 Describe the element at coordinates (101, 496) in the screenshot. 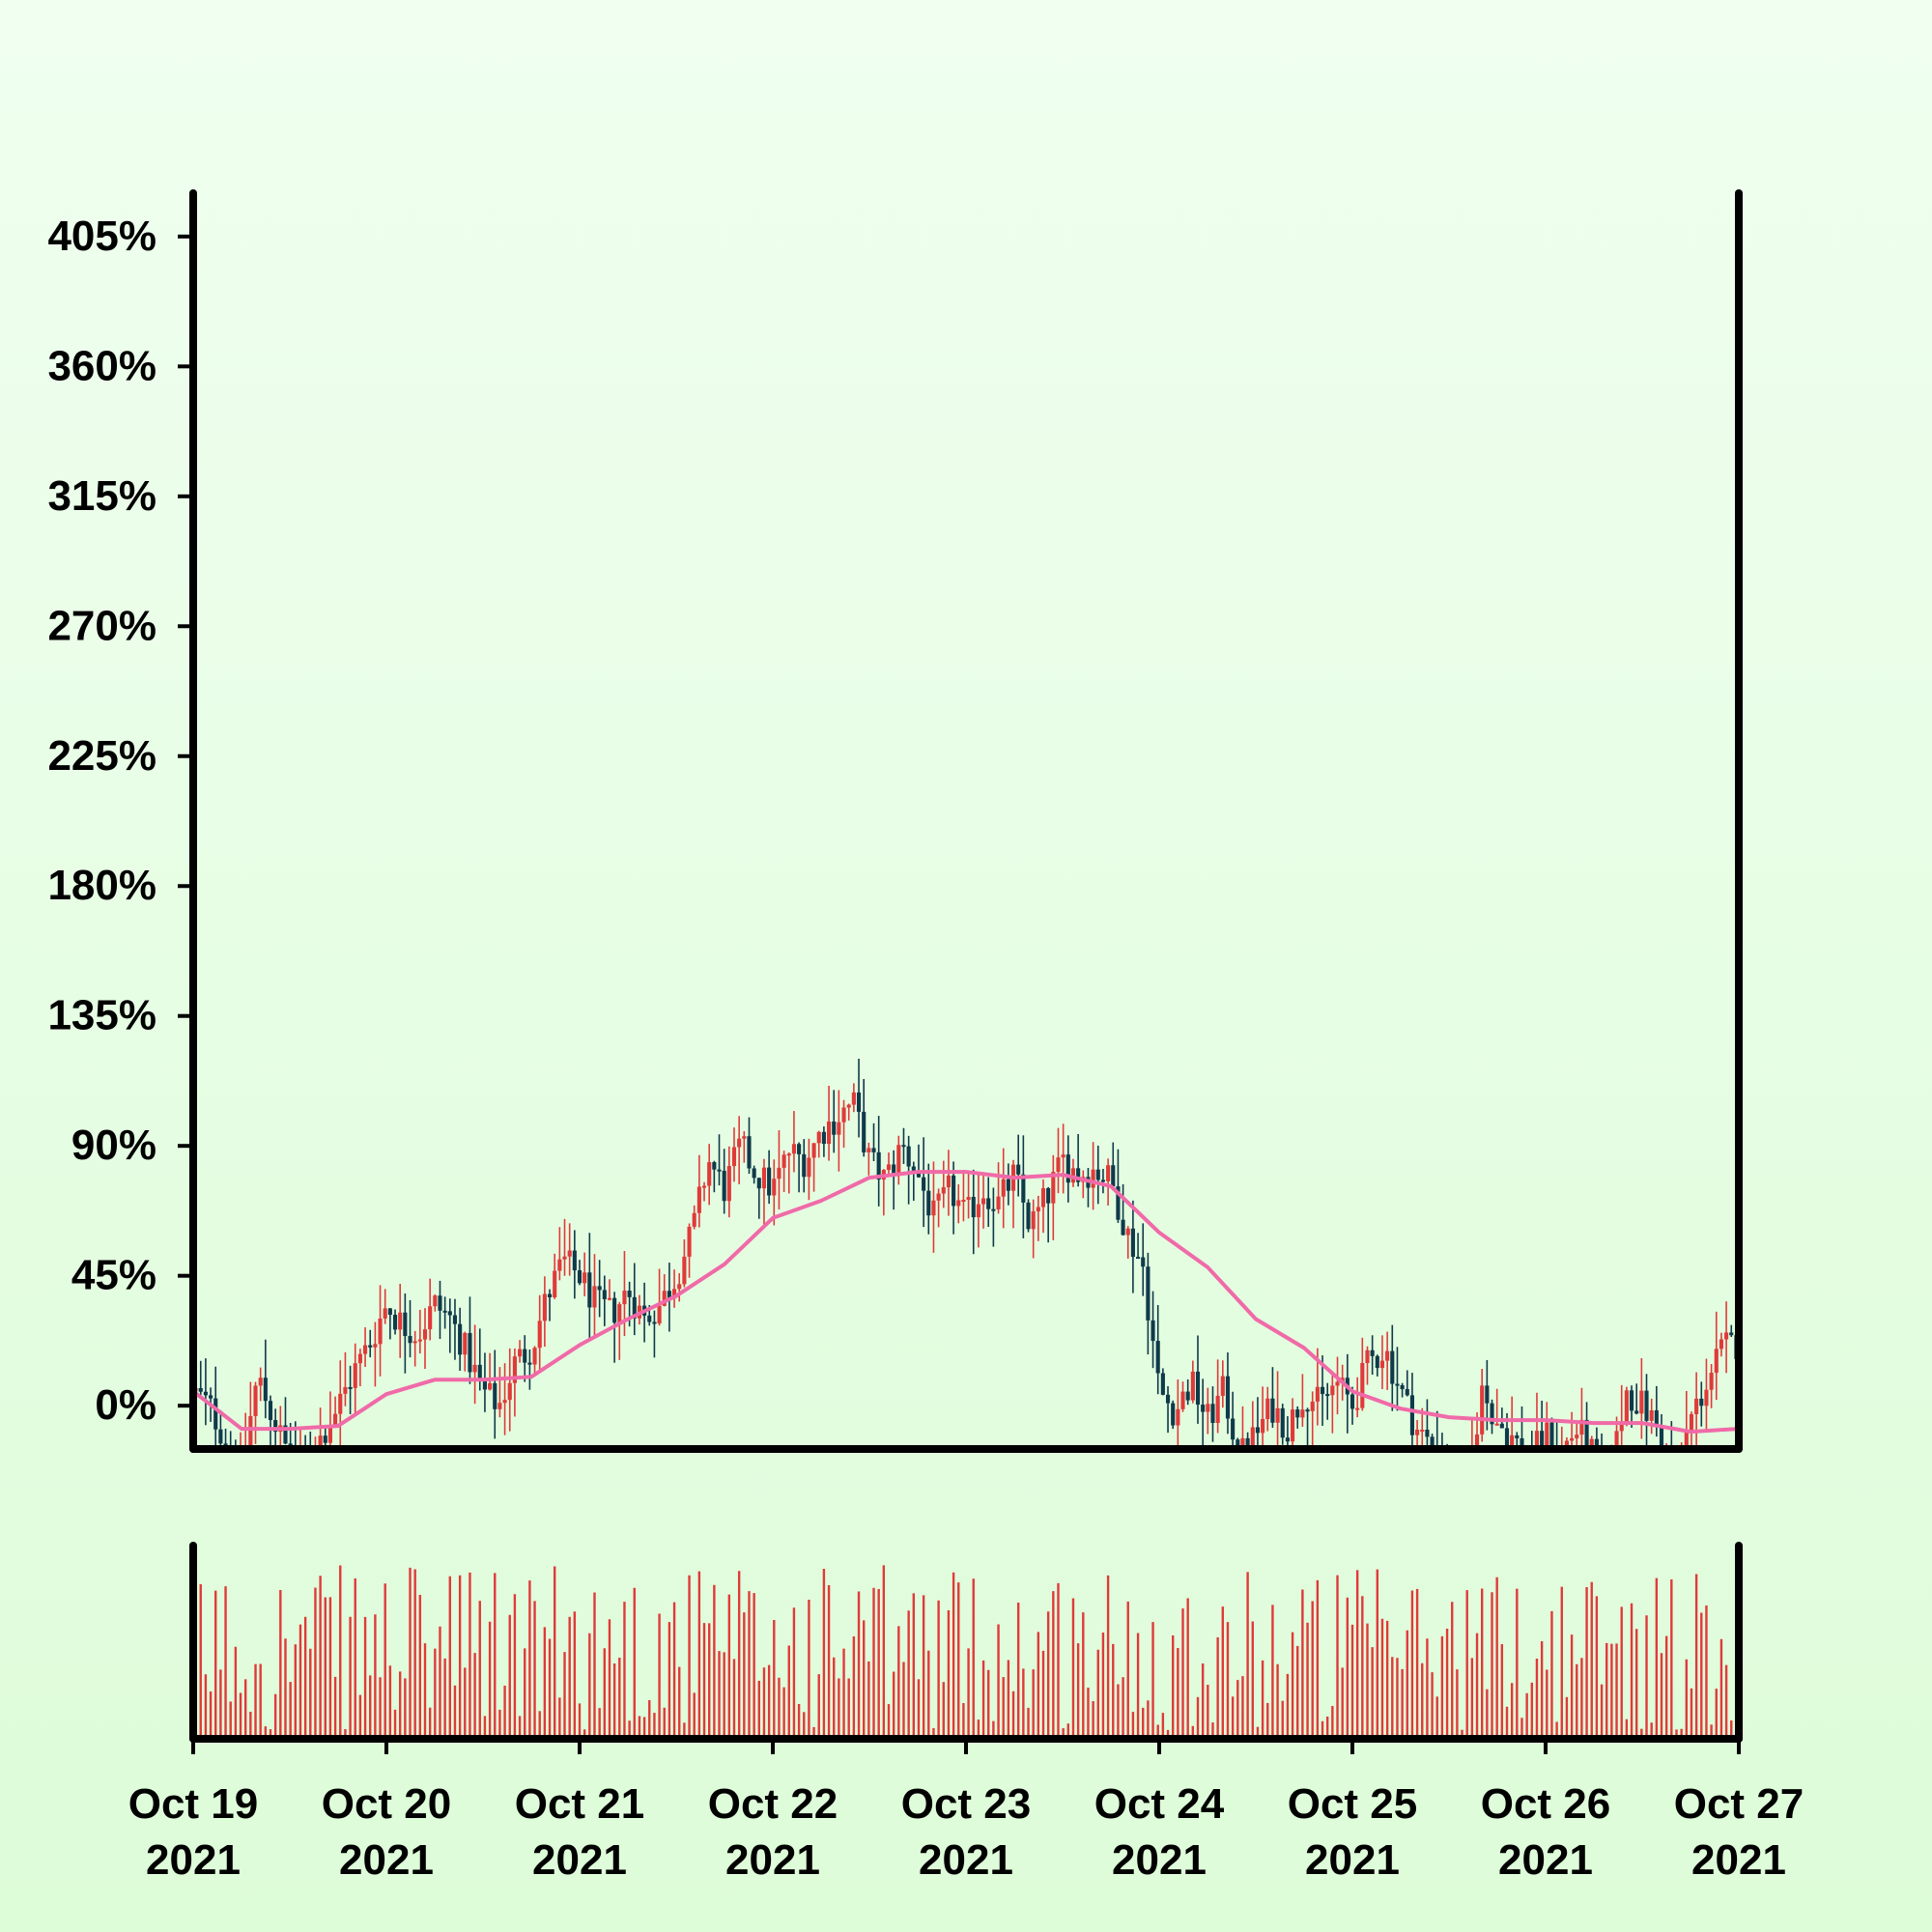

I see `y-tick-label: 315%` at that location.